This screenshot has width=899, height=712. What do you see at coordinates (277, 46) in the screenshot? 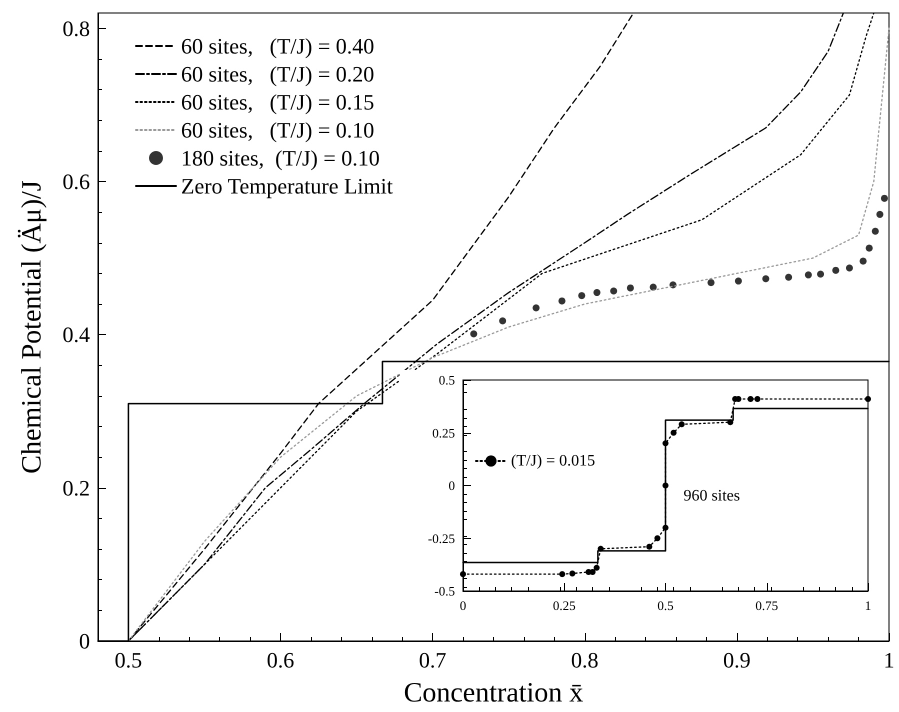
I see `legend-label: 60 sites, (T/J) = 0.40` at bounding box center [277, 46].